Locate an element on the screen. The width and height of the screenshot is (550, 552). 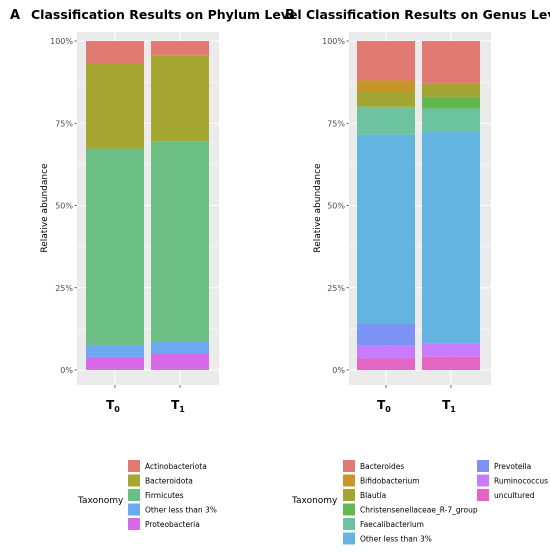
legend-entry: Ruminococcus is located at coordinates (521, 481).